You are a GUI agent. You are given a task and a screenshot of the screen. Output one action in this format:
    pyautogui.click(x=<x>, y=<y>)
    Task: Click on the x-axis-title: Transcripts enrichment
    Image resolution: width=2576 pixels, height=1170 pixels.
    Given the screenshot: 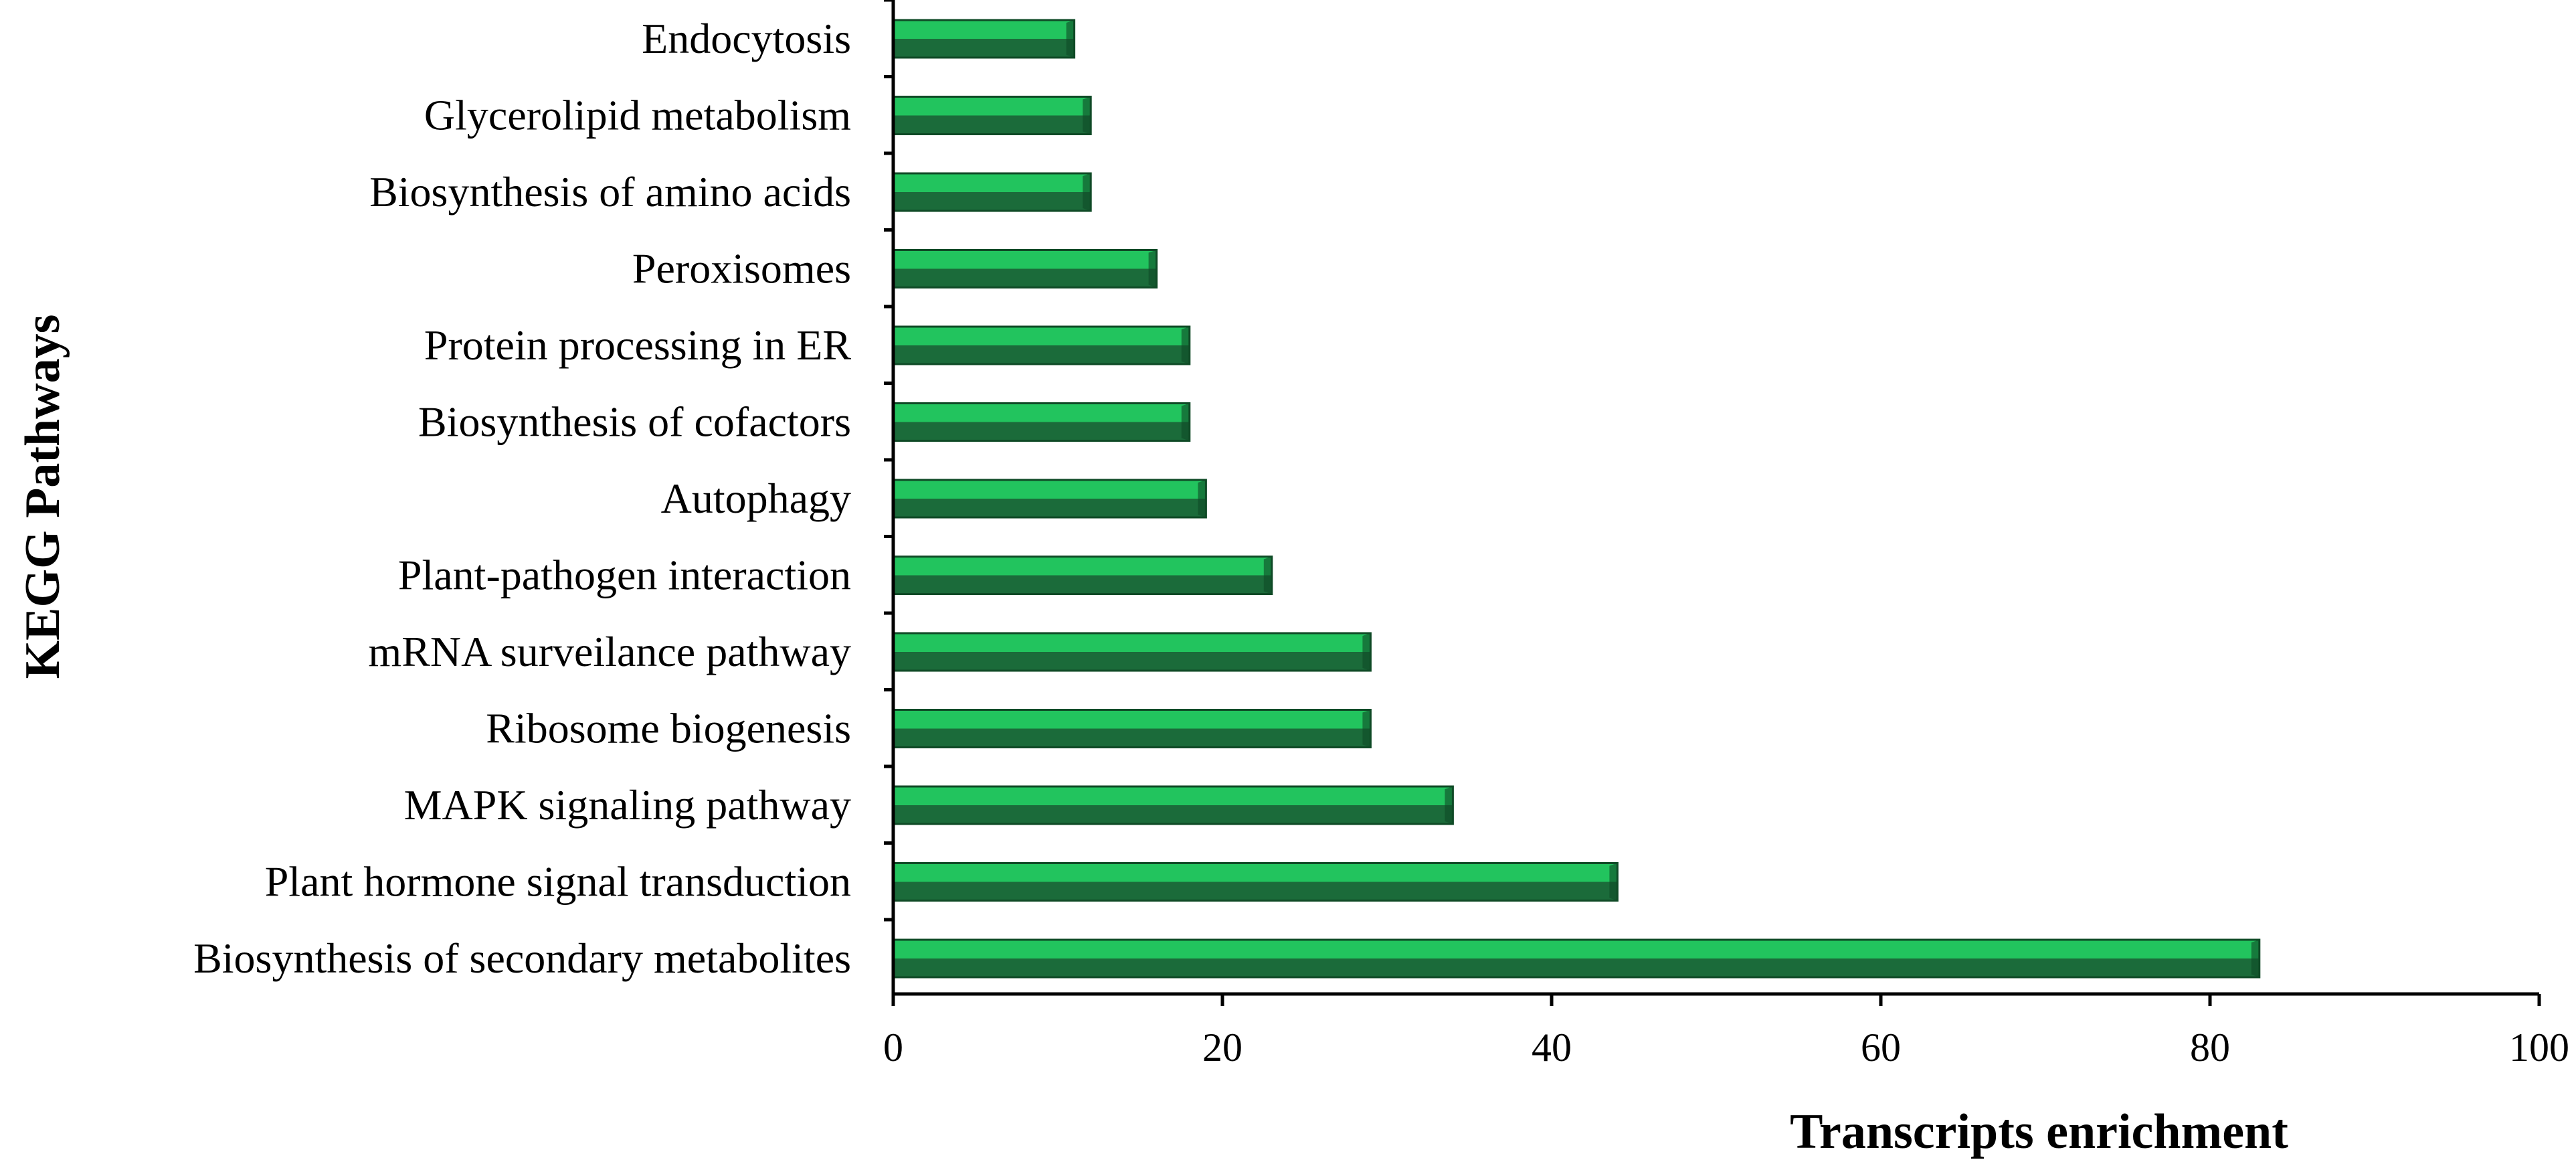 What is the action you would take?
    pyautogui.click(x=2039, y=1131)
    